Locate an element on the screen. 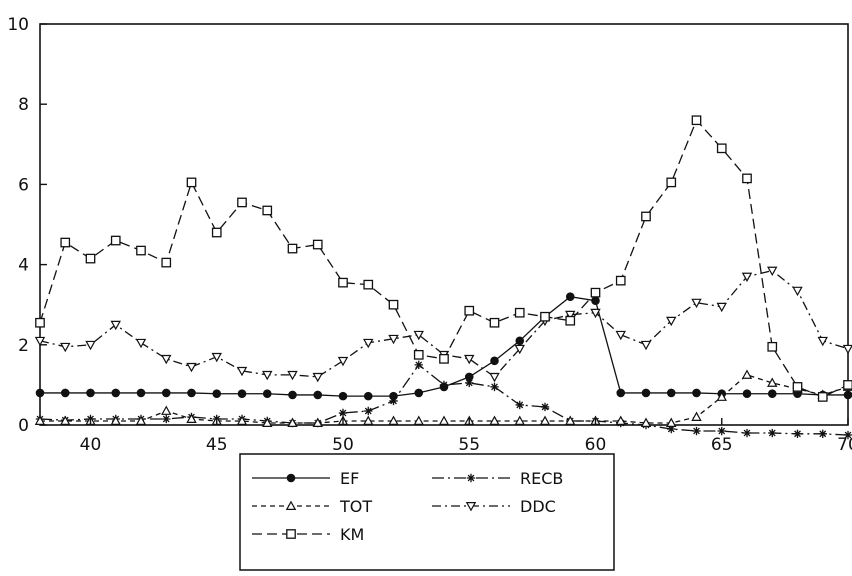  y-tick-label-2: 2 is located at coordinates (23, 346).